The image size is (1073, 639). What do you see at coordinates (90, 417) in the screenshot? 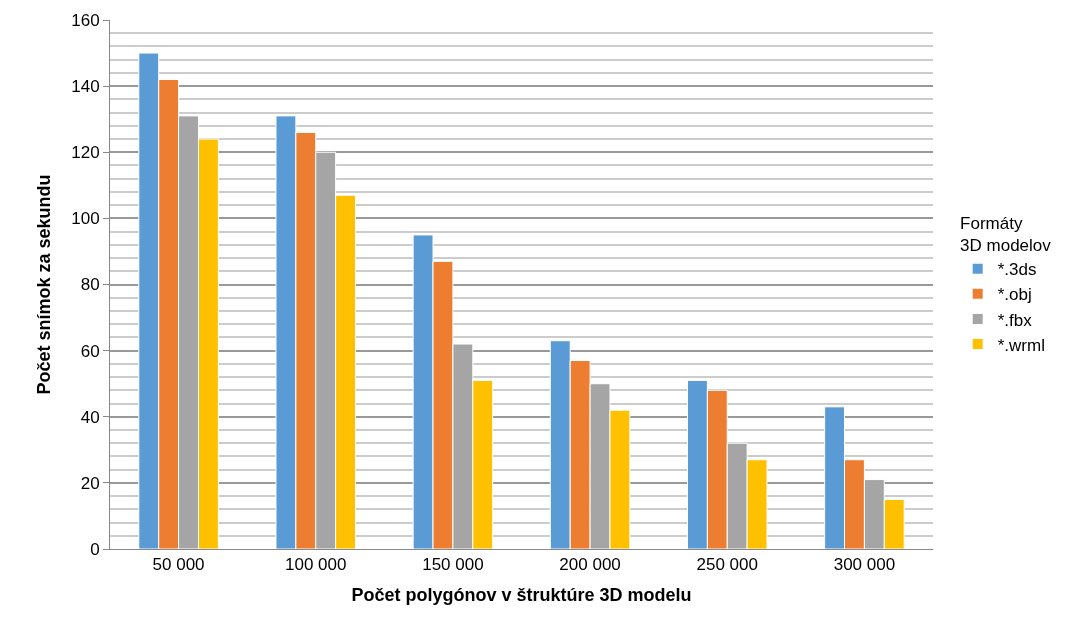
I see `y-tick-label: 40` at bounding box center [90, 417].